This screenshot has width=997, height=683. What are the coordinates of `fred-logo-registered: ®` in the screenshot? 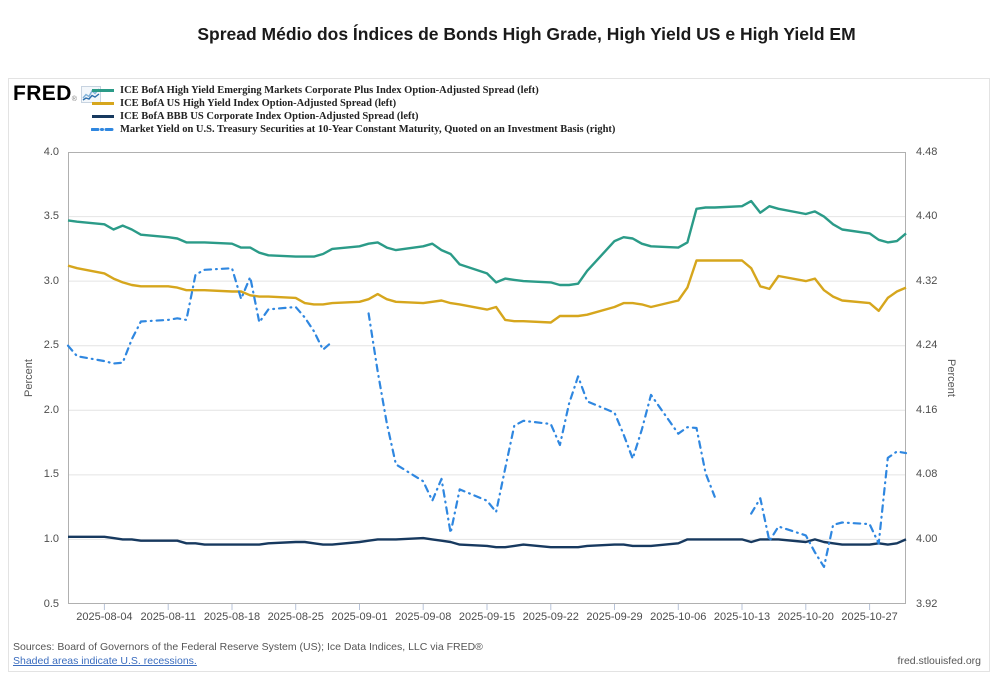 It's located at (74, 99).